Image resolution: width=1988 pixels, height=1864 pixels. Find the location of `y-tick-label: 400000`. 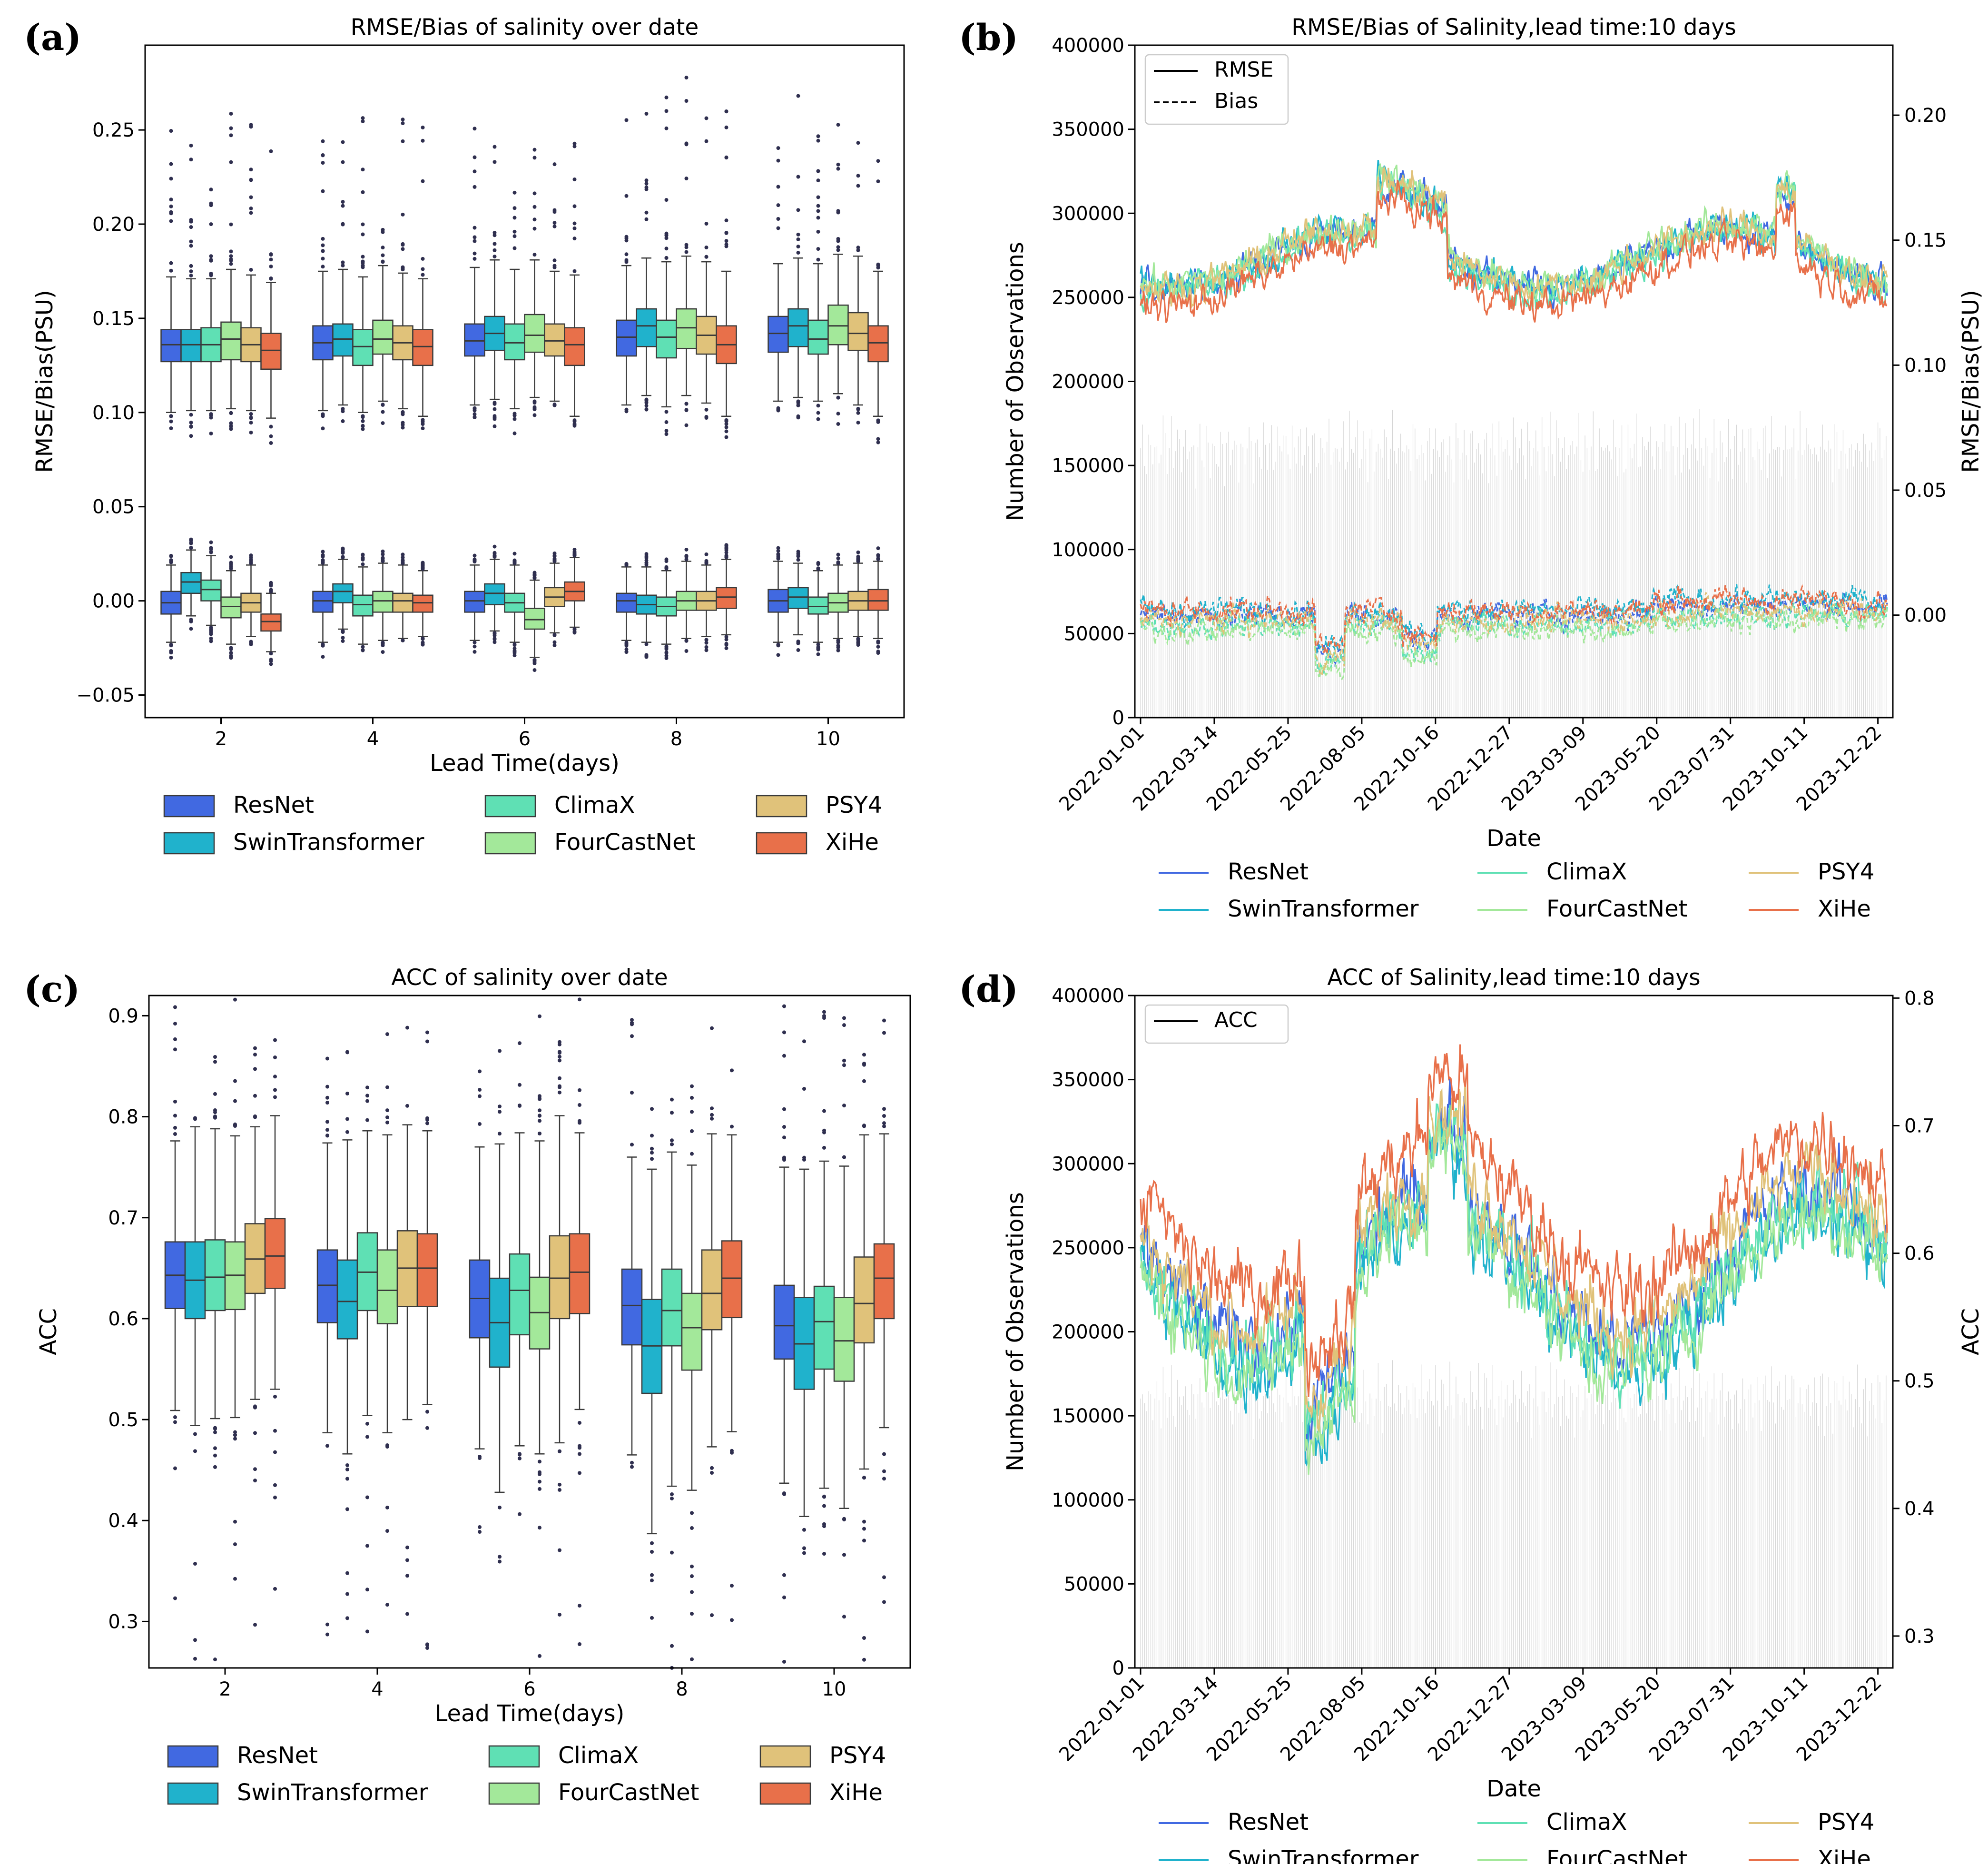

y-tick-label: 400000 is located at coordinates (1088, 46).